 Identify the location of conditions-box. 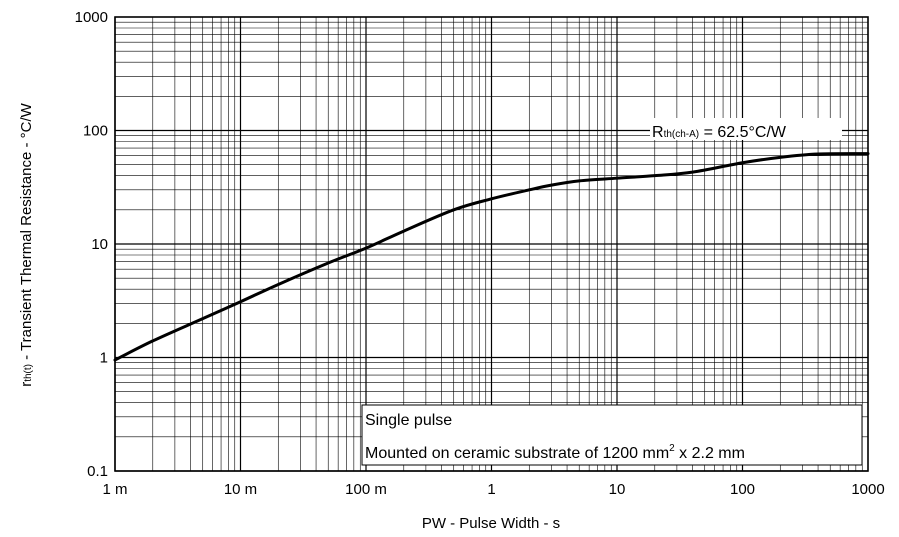
(612, 435).